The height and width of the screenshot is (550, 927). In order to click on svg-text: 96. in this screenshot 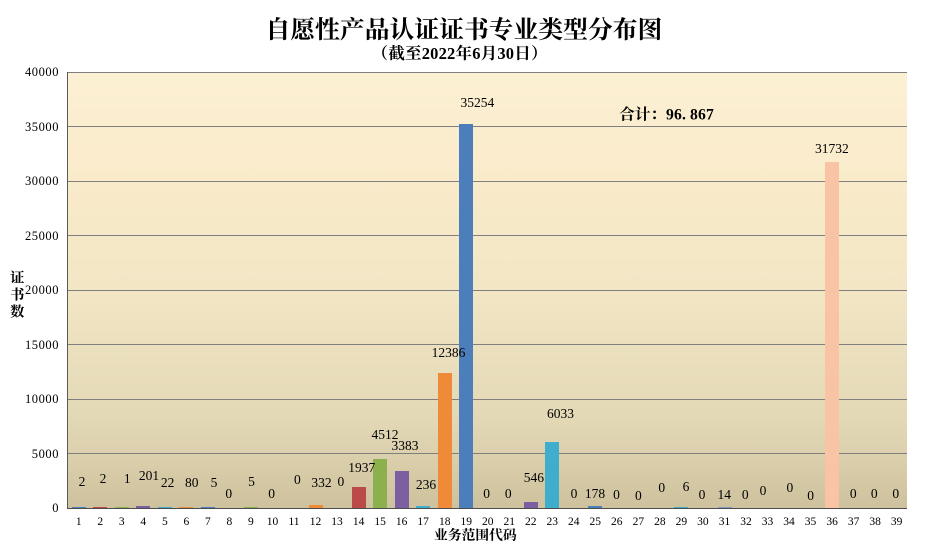, I will do `click(676, 115)`.